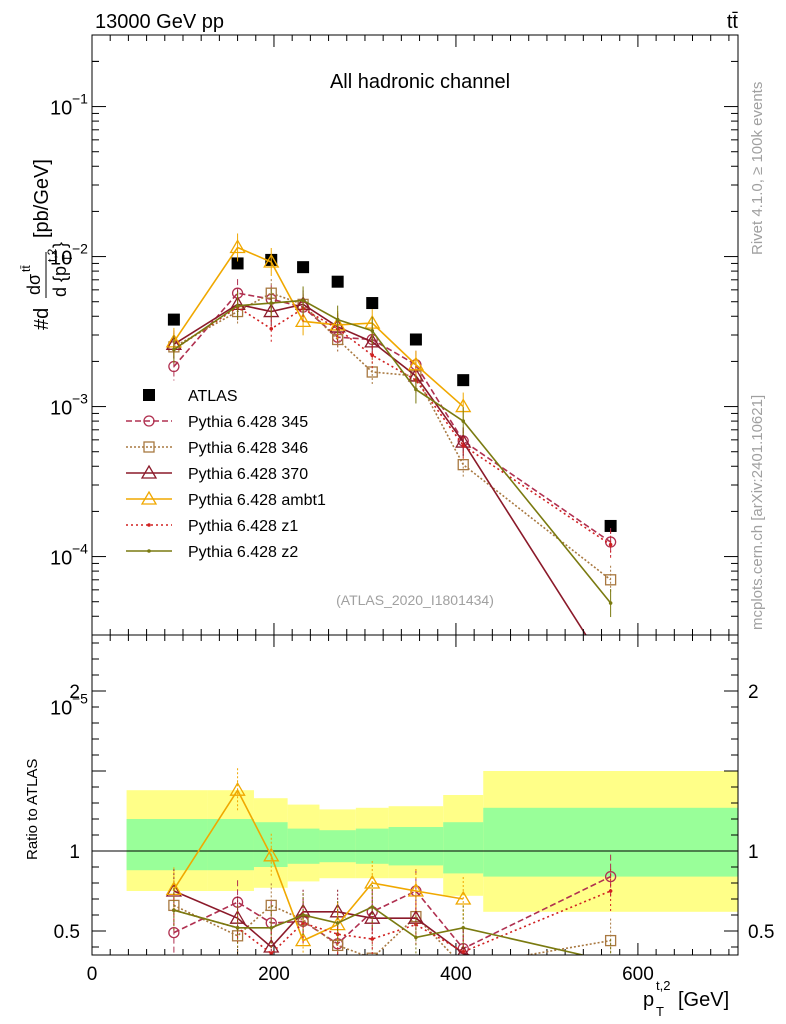 This screenshot has width=786, height=1024. I want to click on y-tick-label-exponent: −2, so click(80, 249).